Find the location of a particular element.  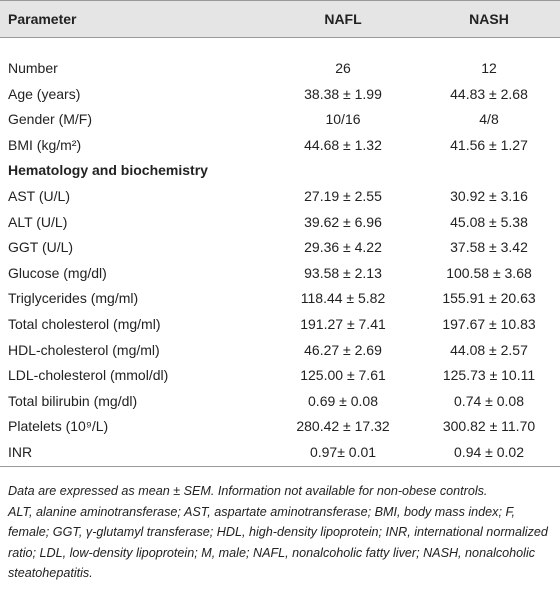

table-cell: 44.83 ± 2.68 is located at coordinates (489, 93).